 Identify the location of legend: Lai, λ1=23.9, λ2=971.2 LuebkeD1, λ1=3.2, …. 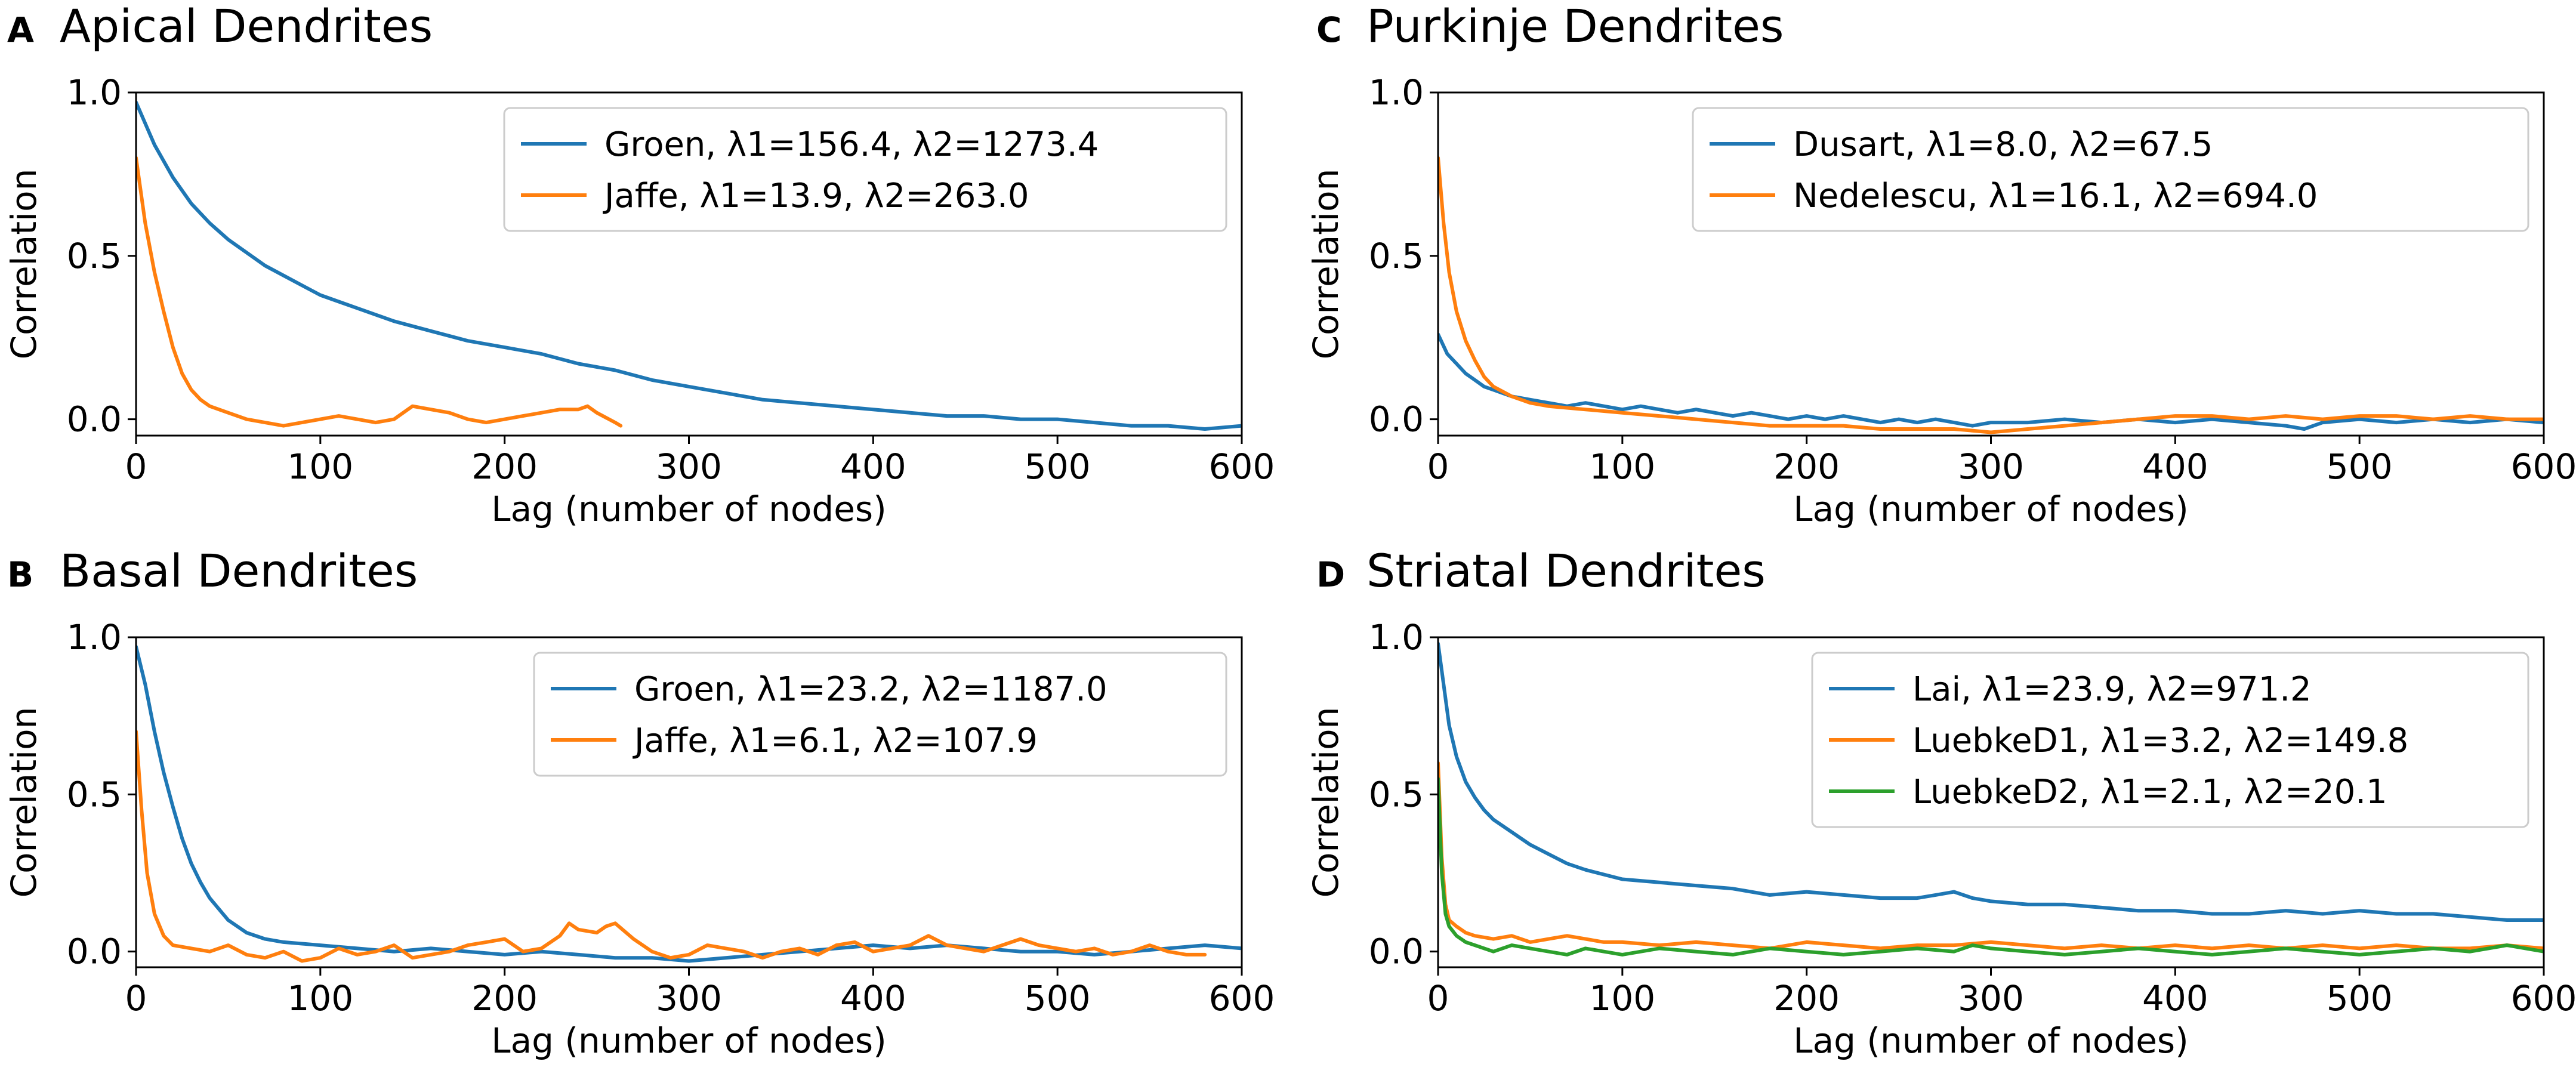
(2170, 740).